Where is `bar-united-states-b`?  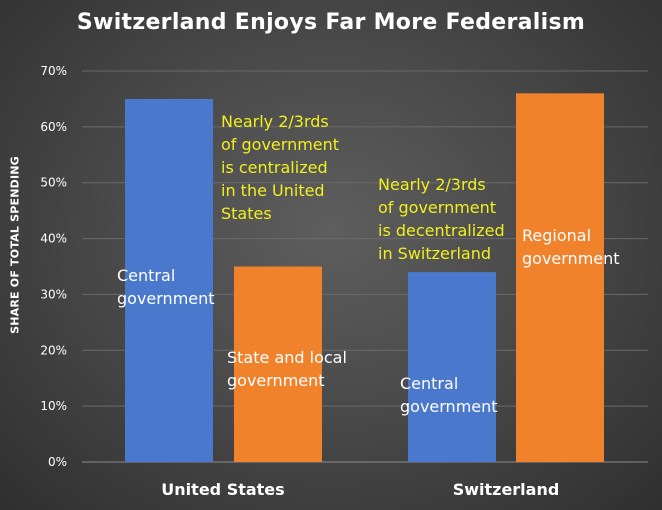
bar-united-states-b is located at coordinates (278, 364).